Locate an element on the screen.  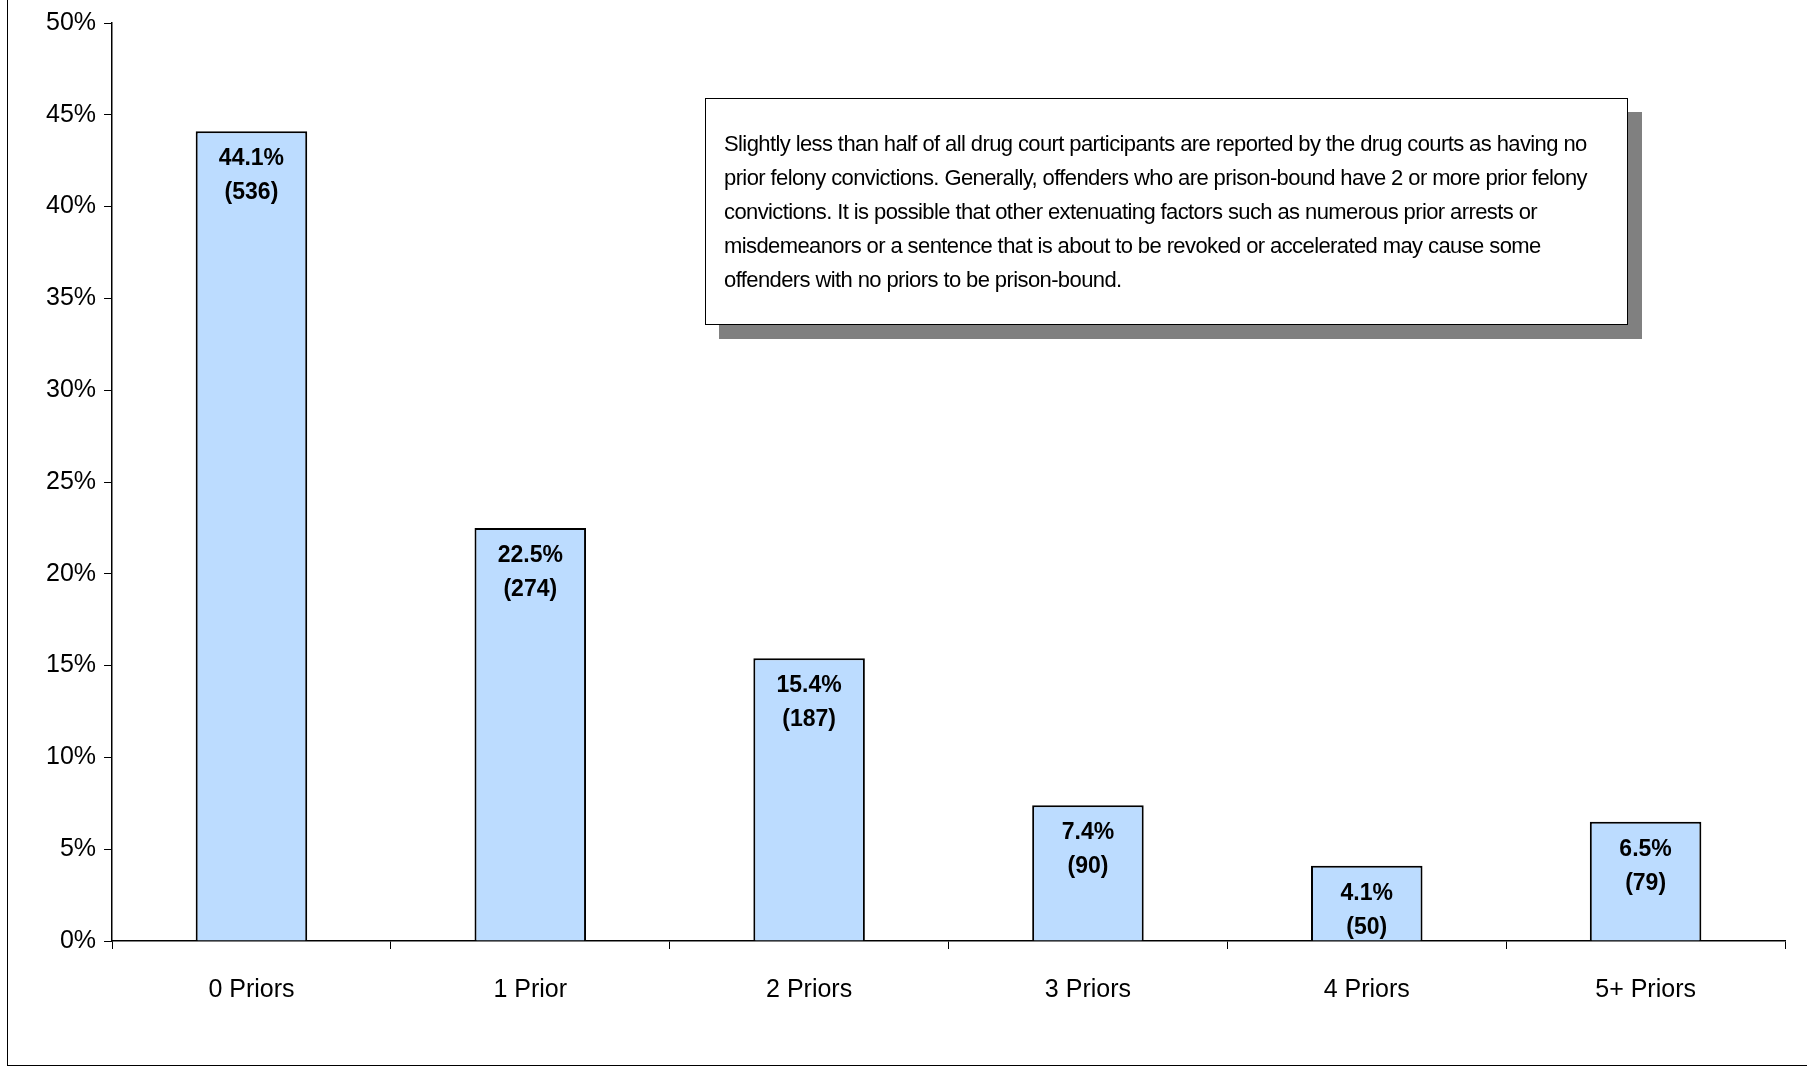
data-label: 15.4% (187) is located at coordinates (809, 701).